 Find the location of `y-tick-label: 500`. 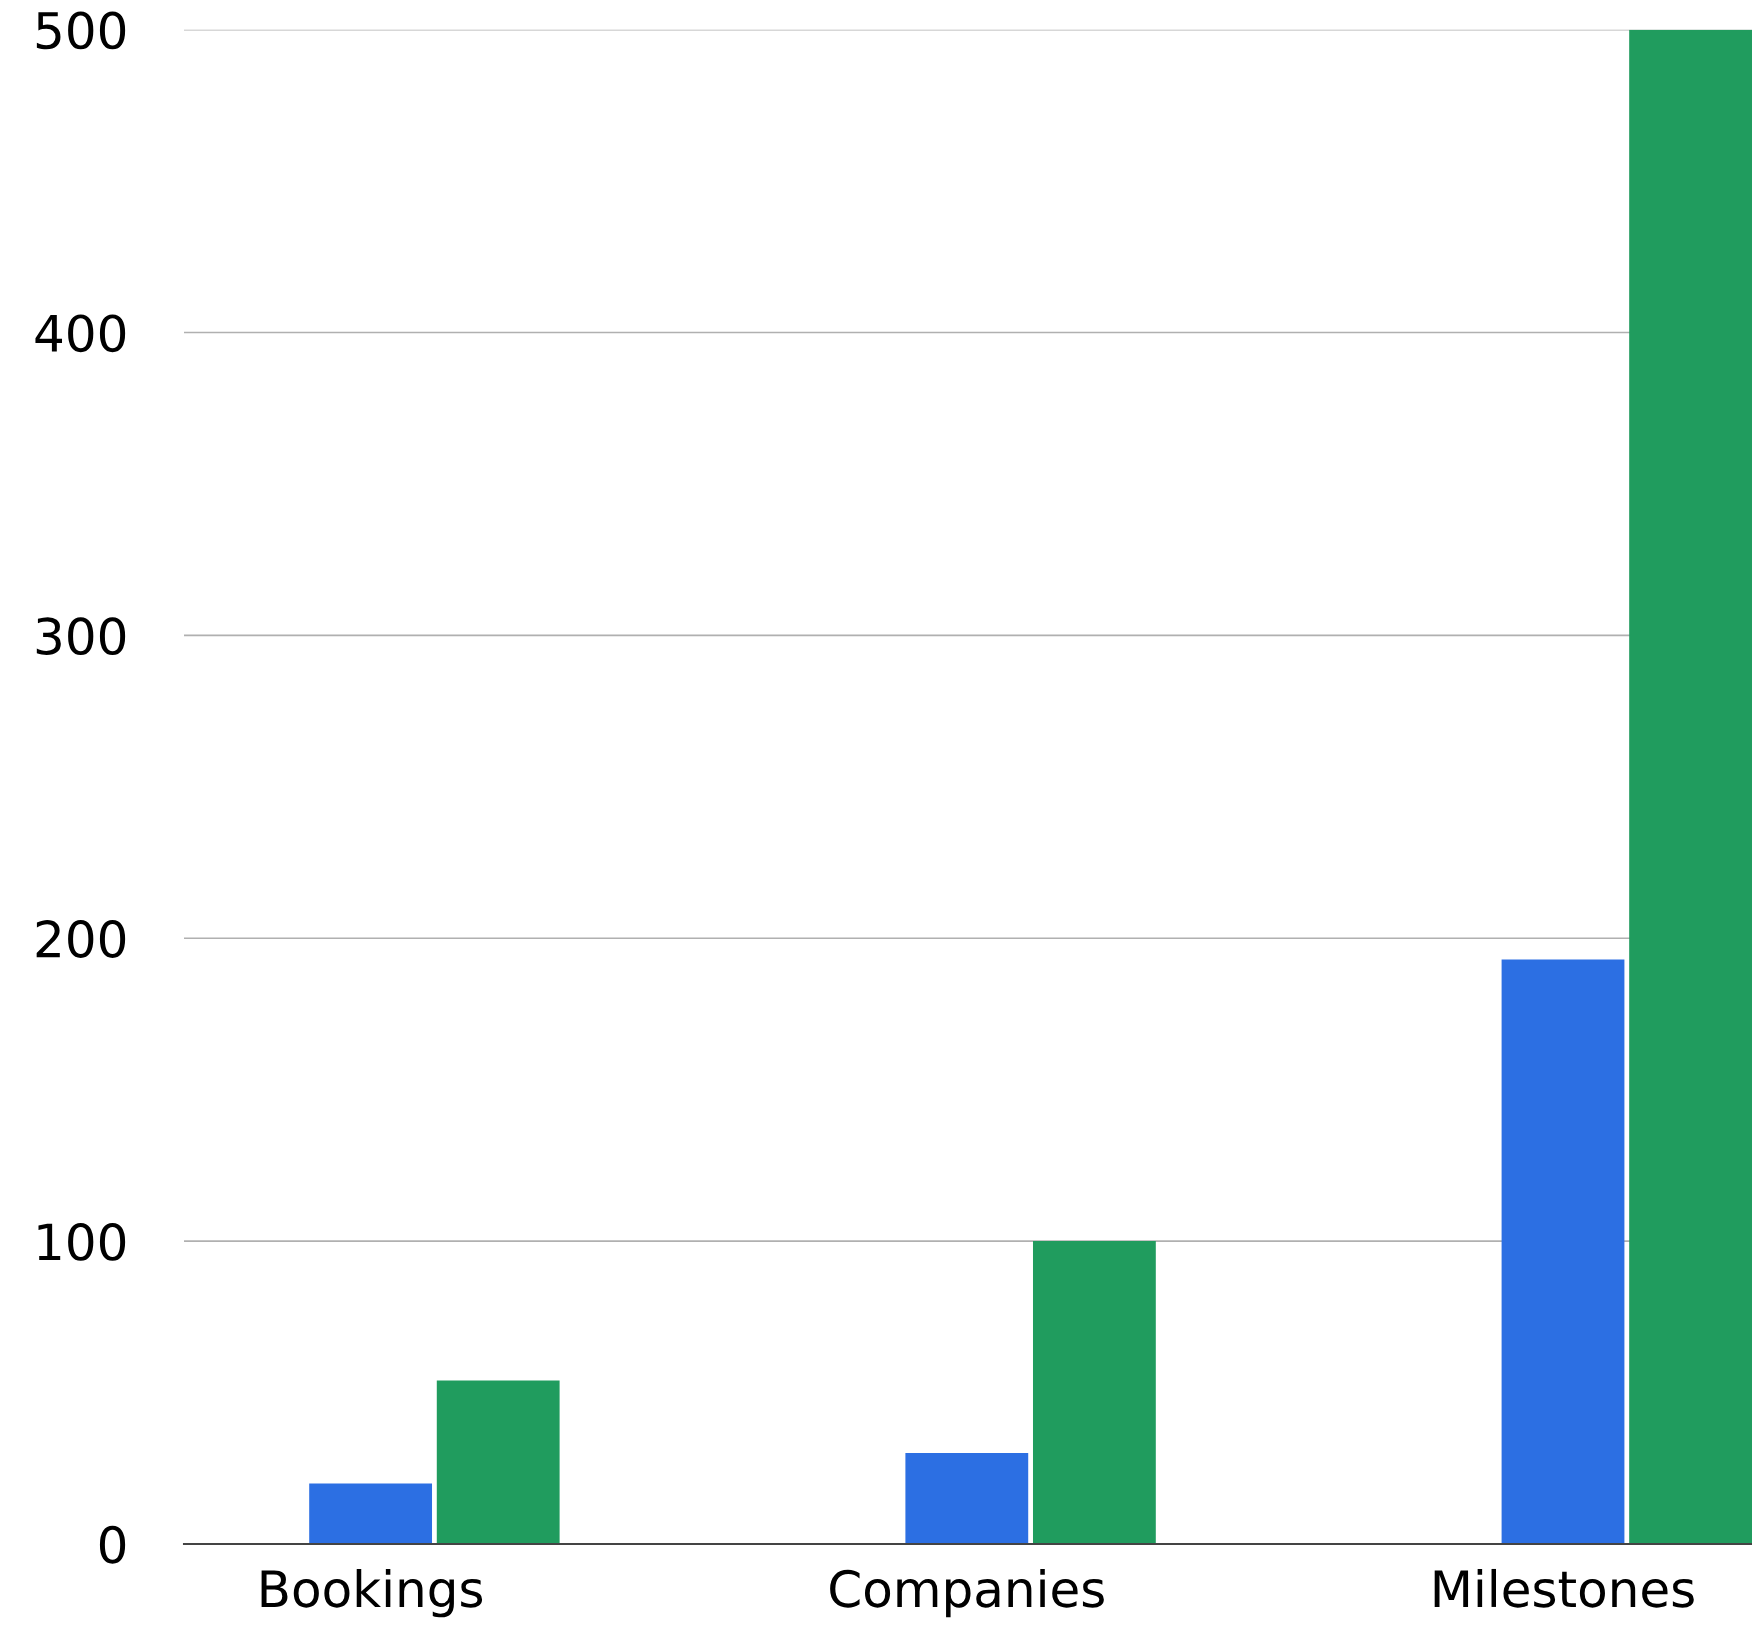

y-tick-label: 500 is located at coordinates (81, 30).